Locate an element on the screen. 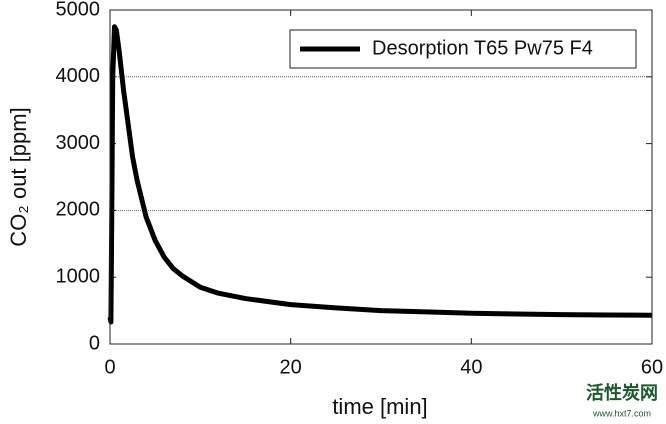 The image size is (666, 424). y-tick-label: 0 is located at coordinates (94, 343).